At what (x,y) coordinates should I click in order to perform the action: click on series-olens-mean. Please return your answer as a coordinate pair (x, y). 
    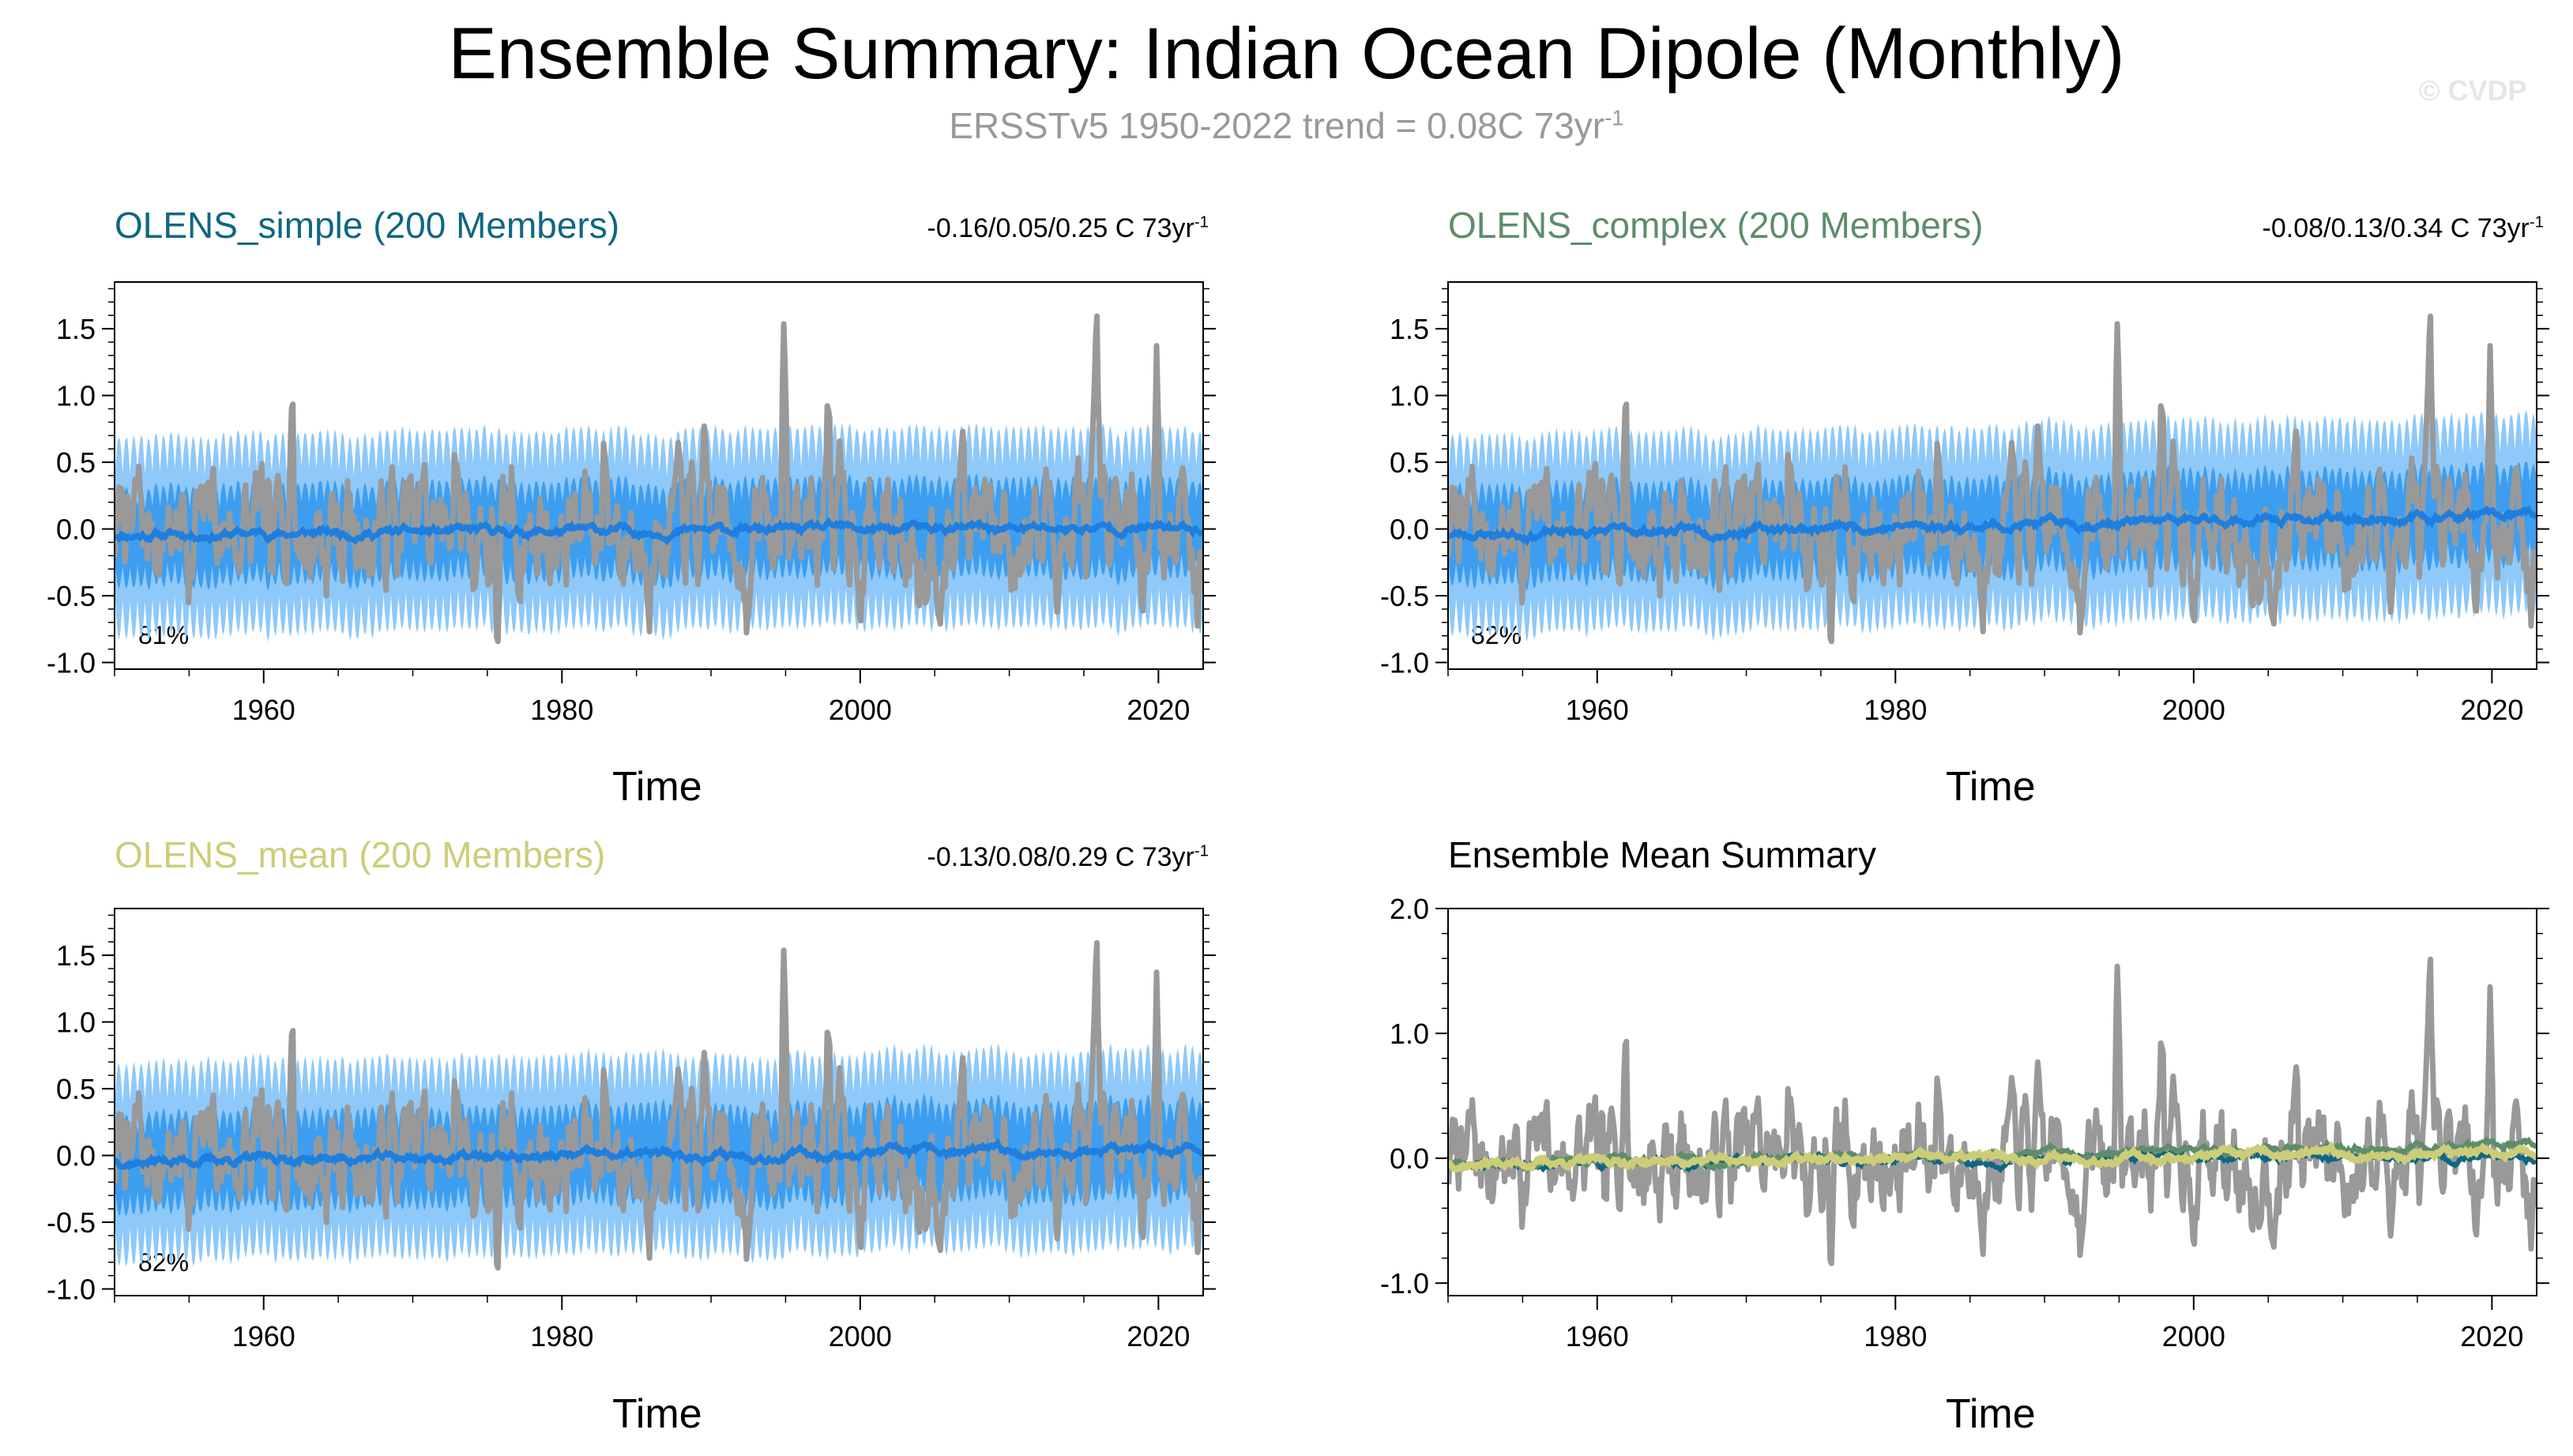
    Looking at the image, I should click on (1993, 1157).